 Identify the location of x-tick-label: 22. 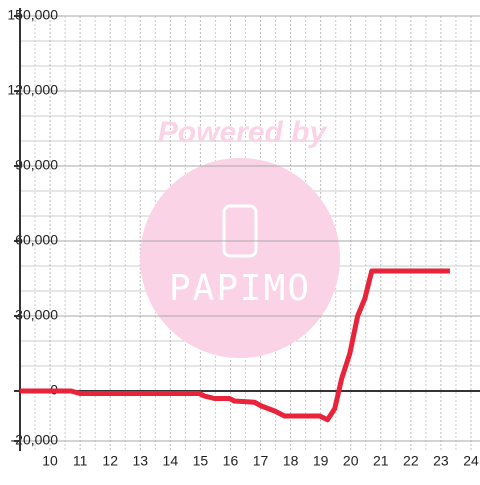
(411, 461).